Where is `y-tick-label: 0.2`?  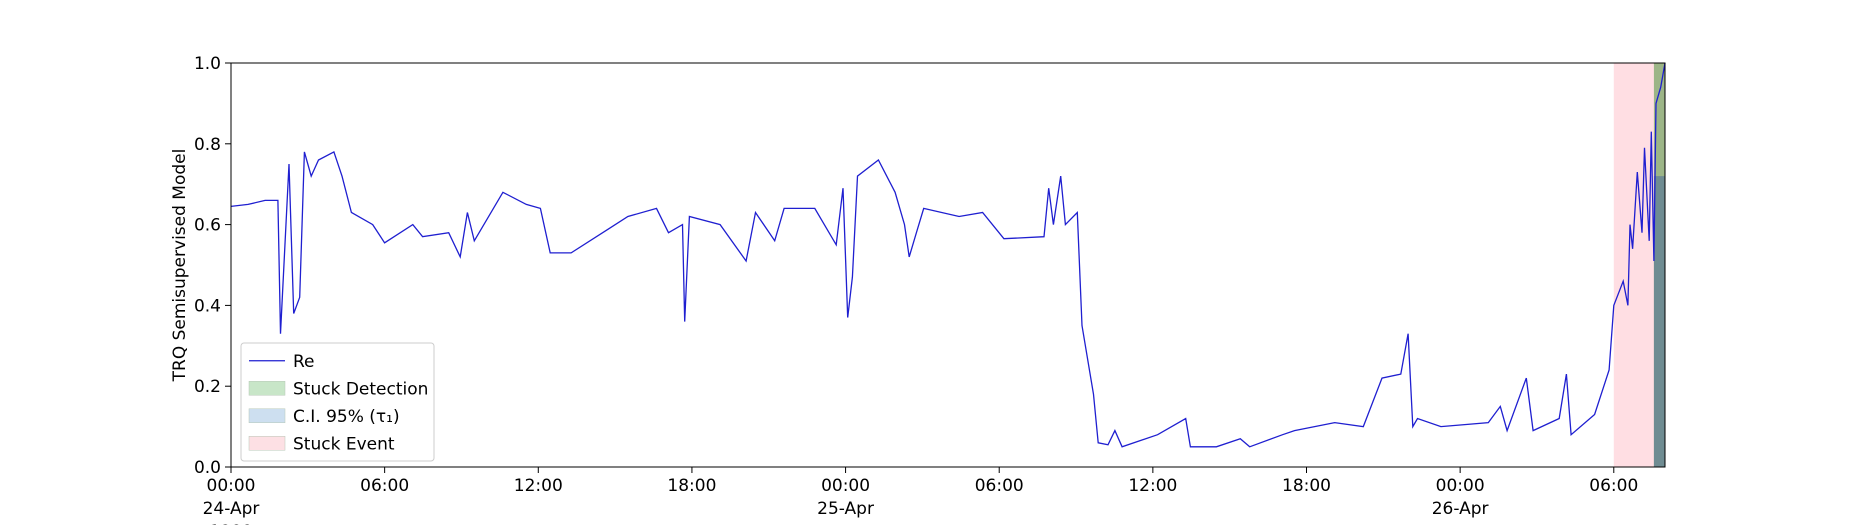
y-tick-label: 0.2 is located at coordinates (207, 387).